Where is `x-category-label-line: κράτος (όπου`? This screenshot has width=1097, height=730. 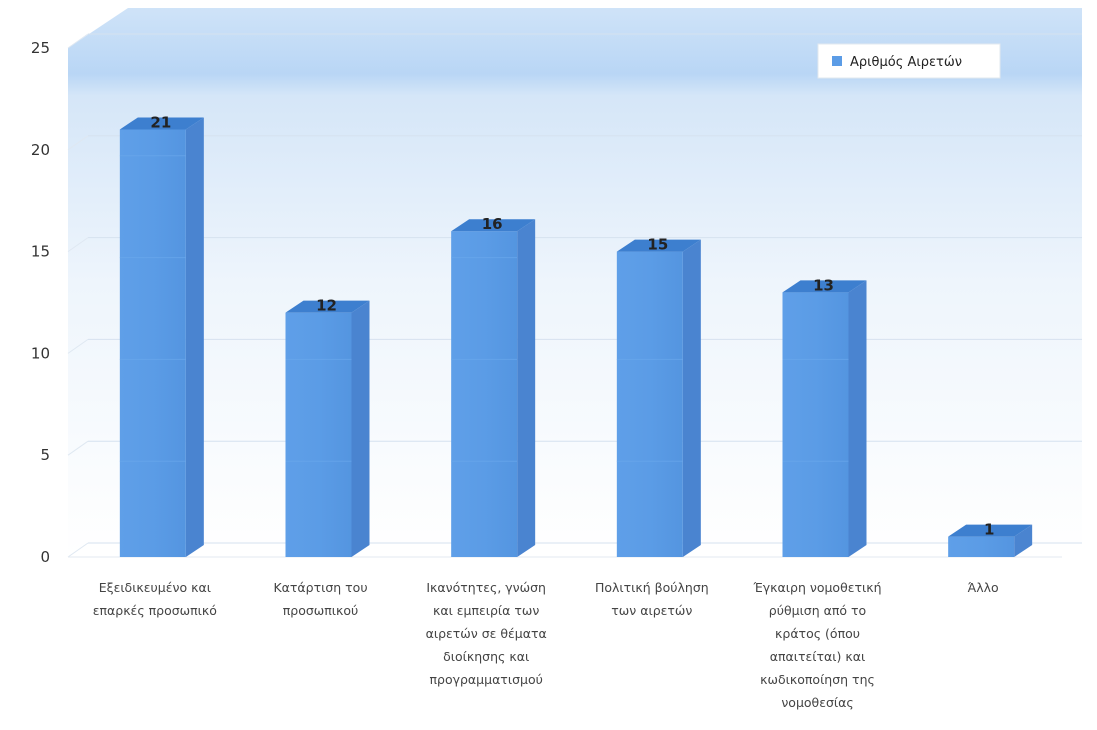
x-category-label-line: κράτος (όπου is located at coordinates (817, 633).